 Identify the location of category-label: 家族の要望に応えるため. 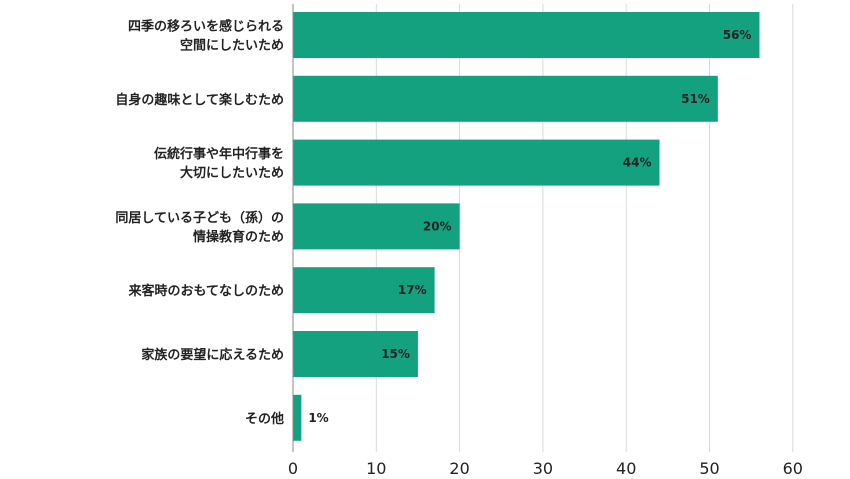
(212, 355).